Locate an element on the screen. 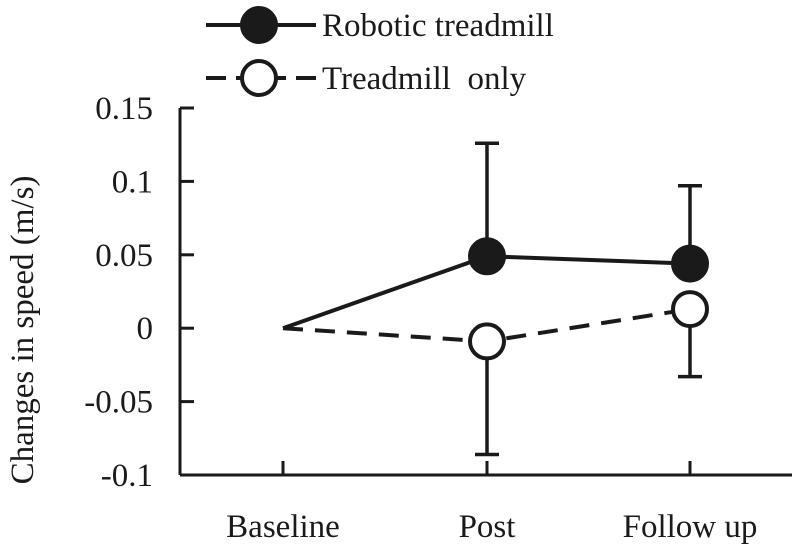 The width and height of the screenshot is (800, 553). y-tick-label: -0.05 is located at coordinates (118, 403).